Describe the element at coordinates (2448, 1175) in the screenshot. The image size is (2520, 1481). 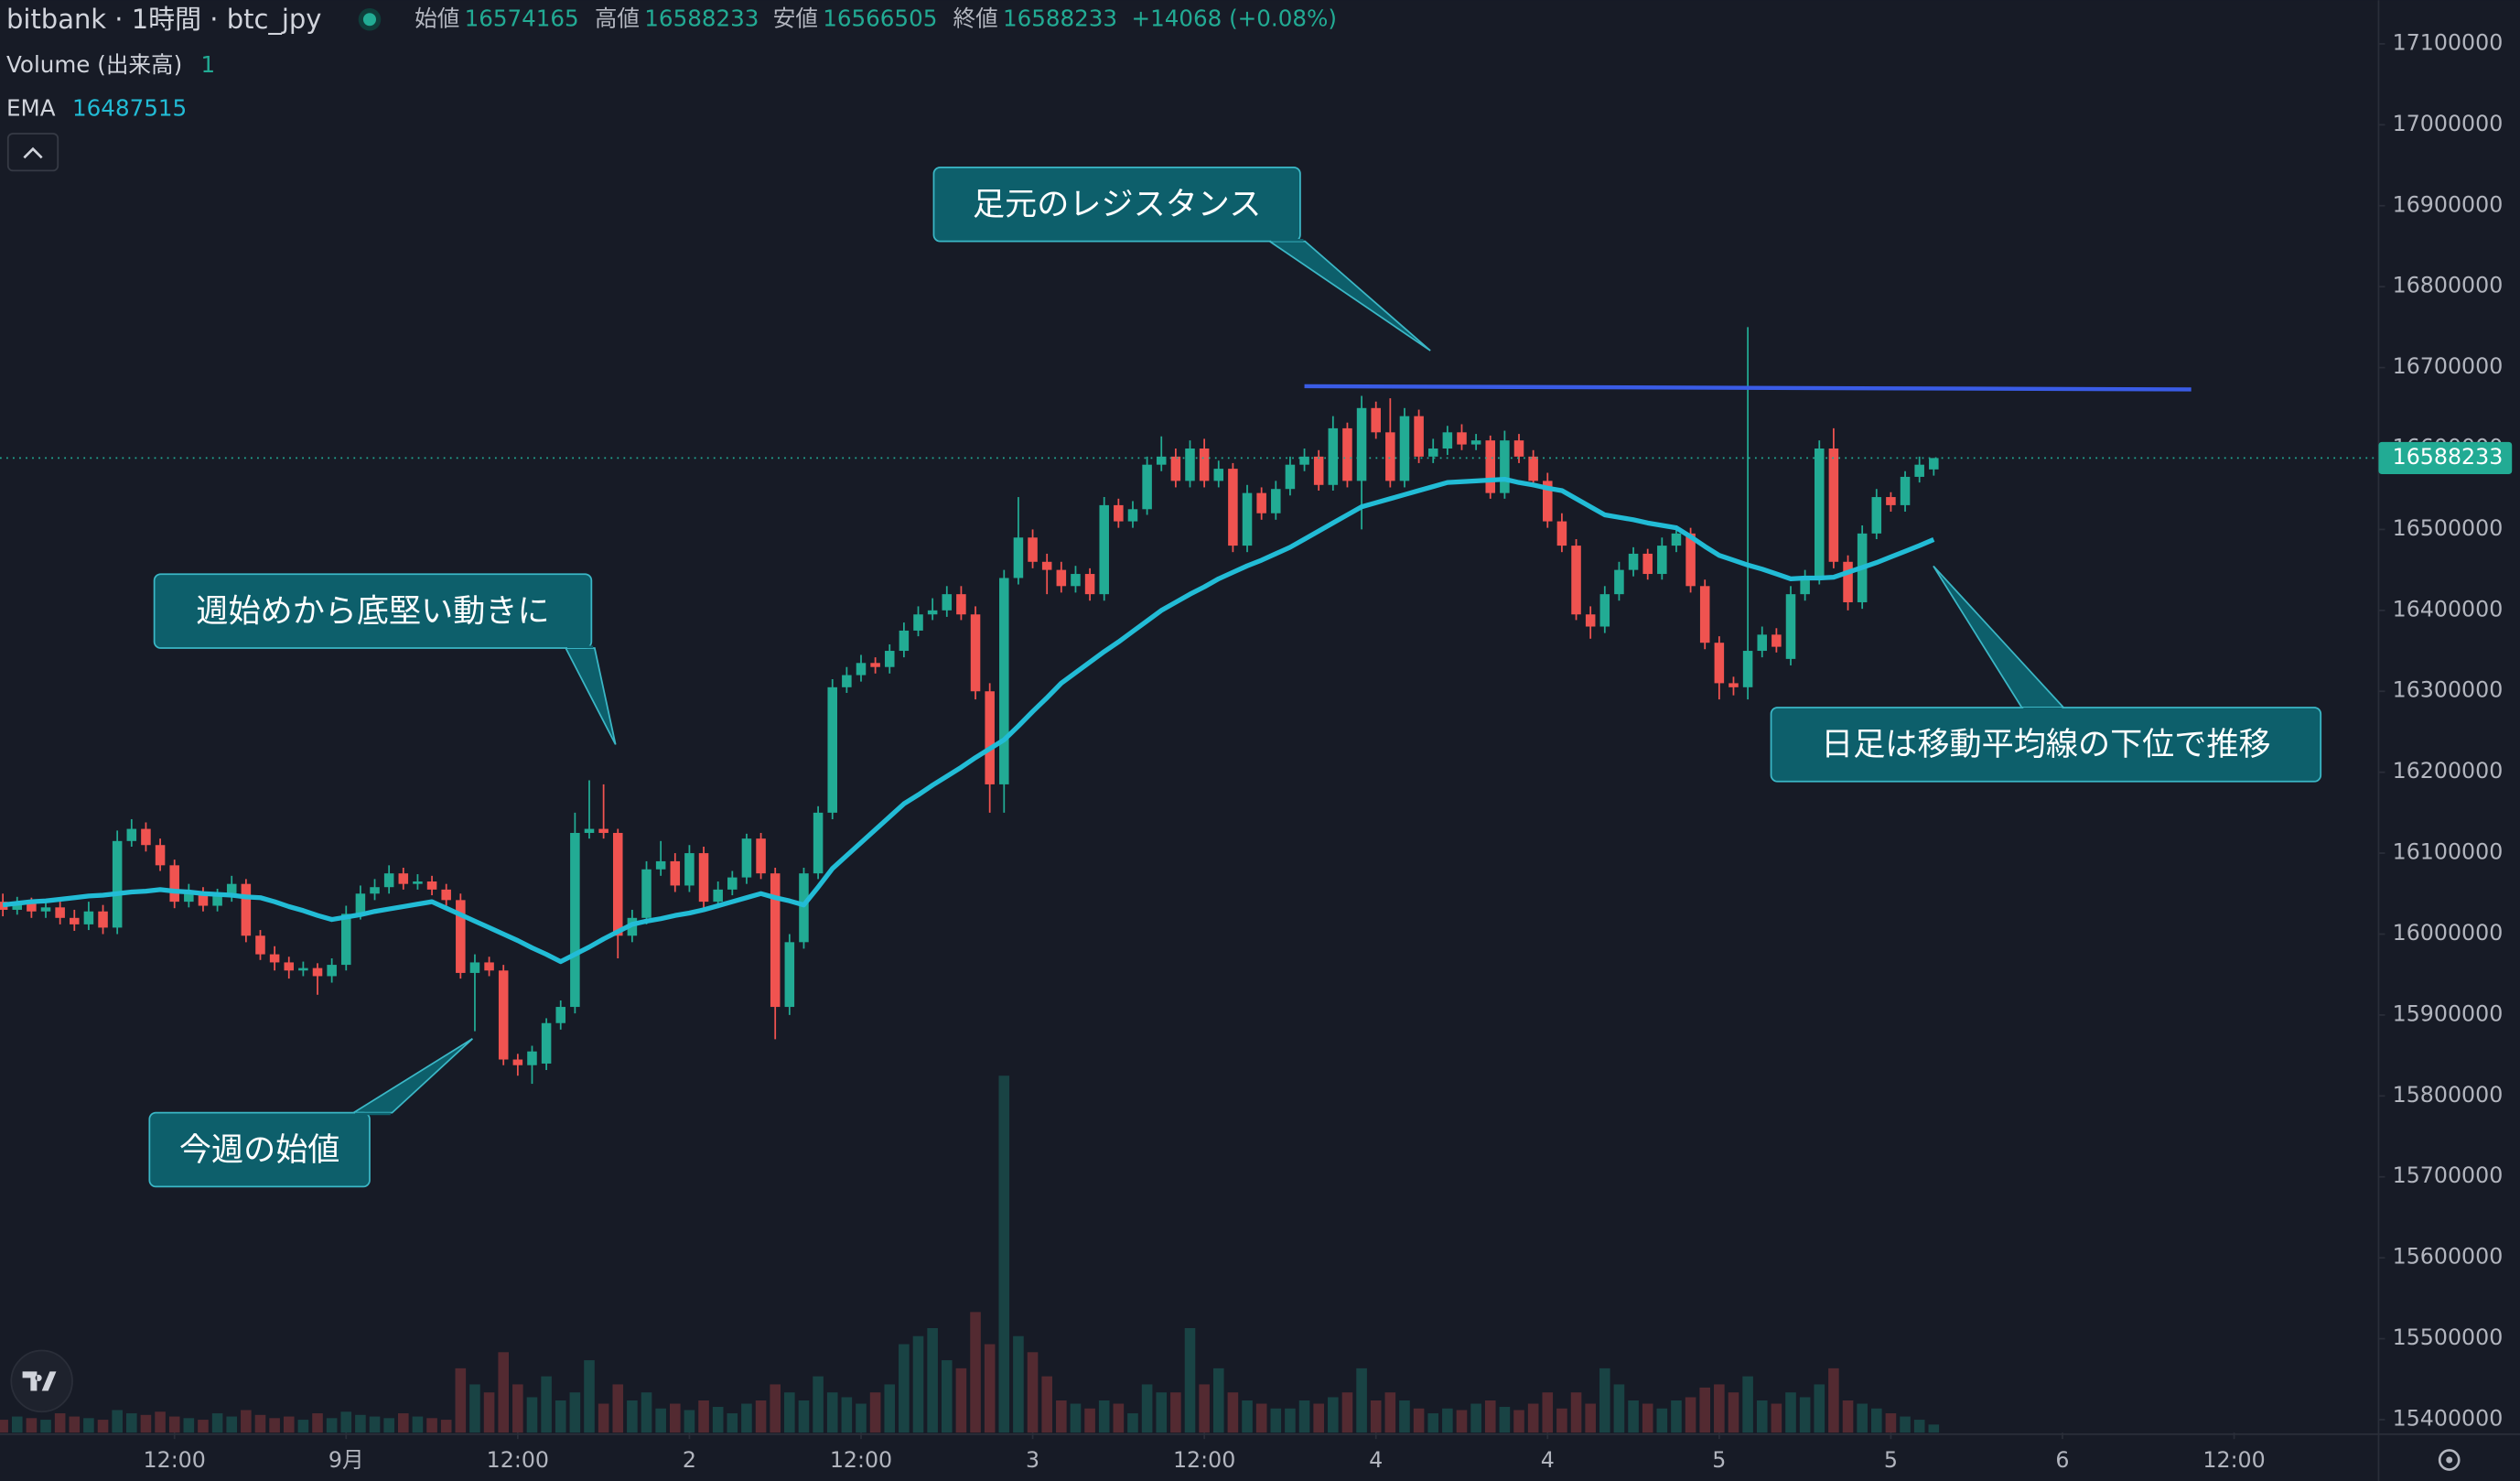
I see `y-tick-label: 15700000` at that location.